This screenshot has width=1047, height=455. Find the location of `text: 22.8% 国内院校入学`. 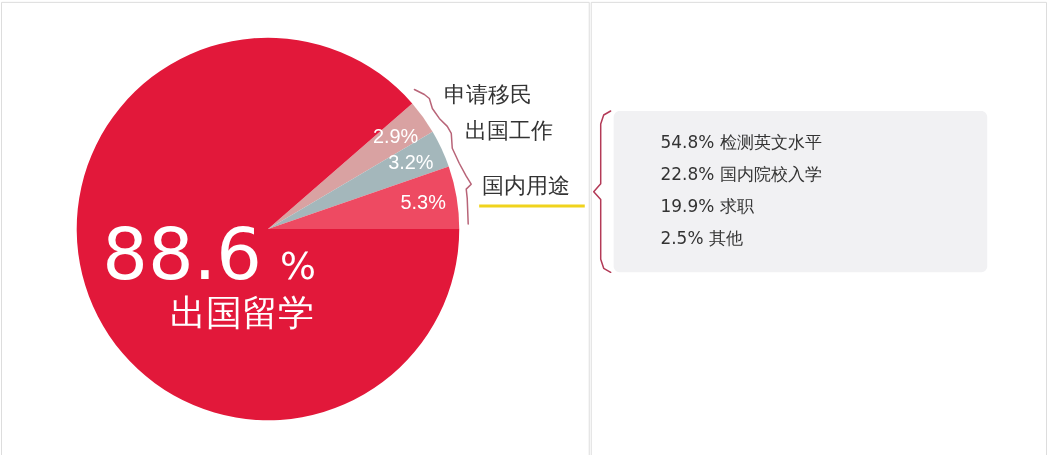

text: 22.8% 国内院校入学 is located at coordinates (741, 174).